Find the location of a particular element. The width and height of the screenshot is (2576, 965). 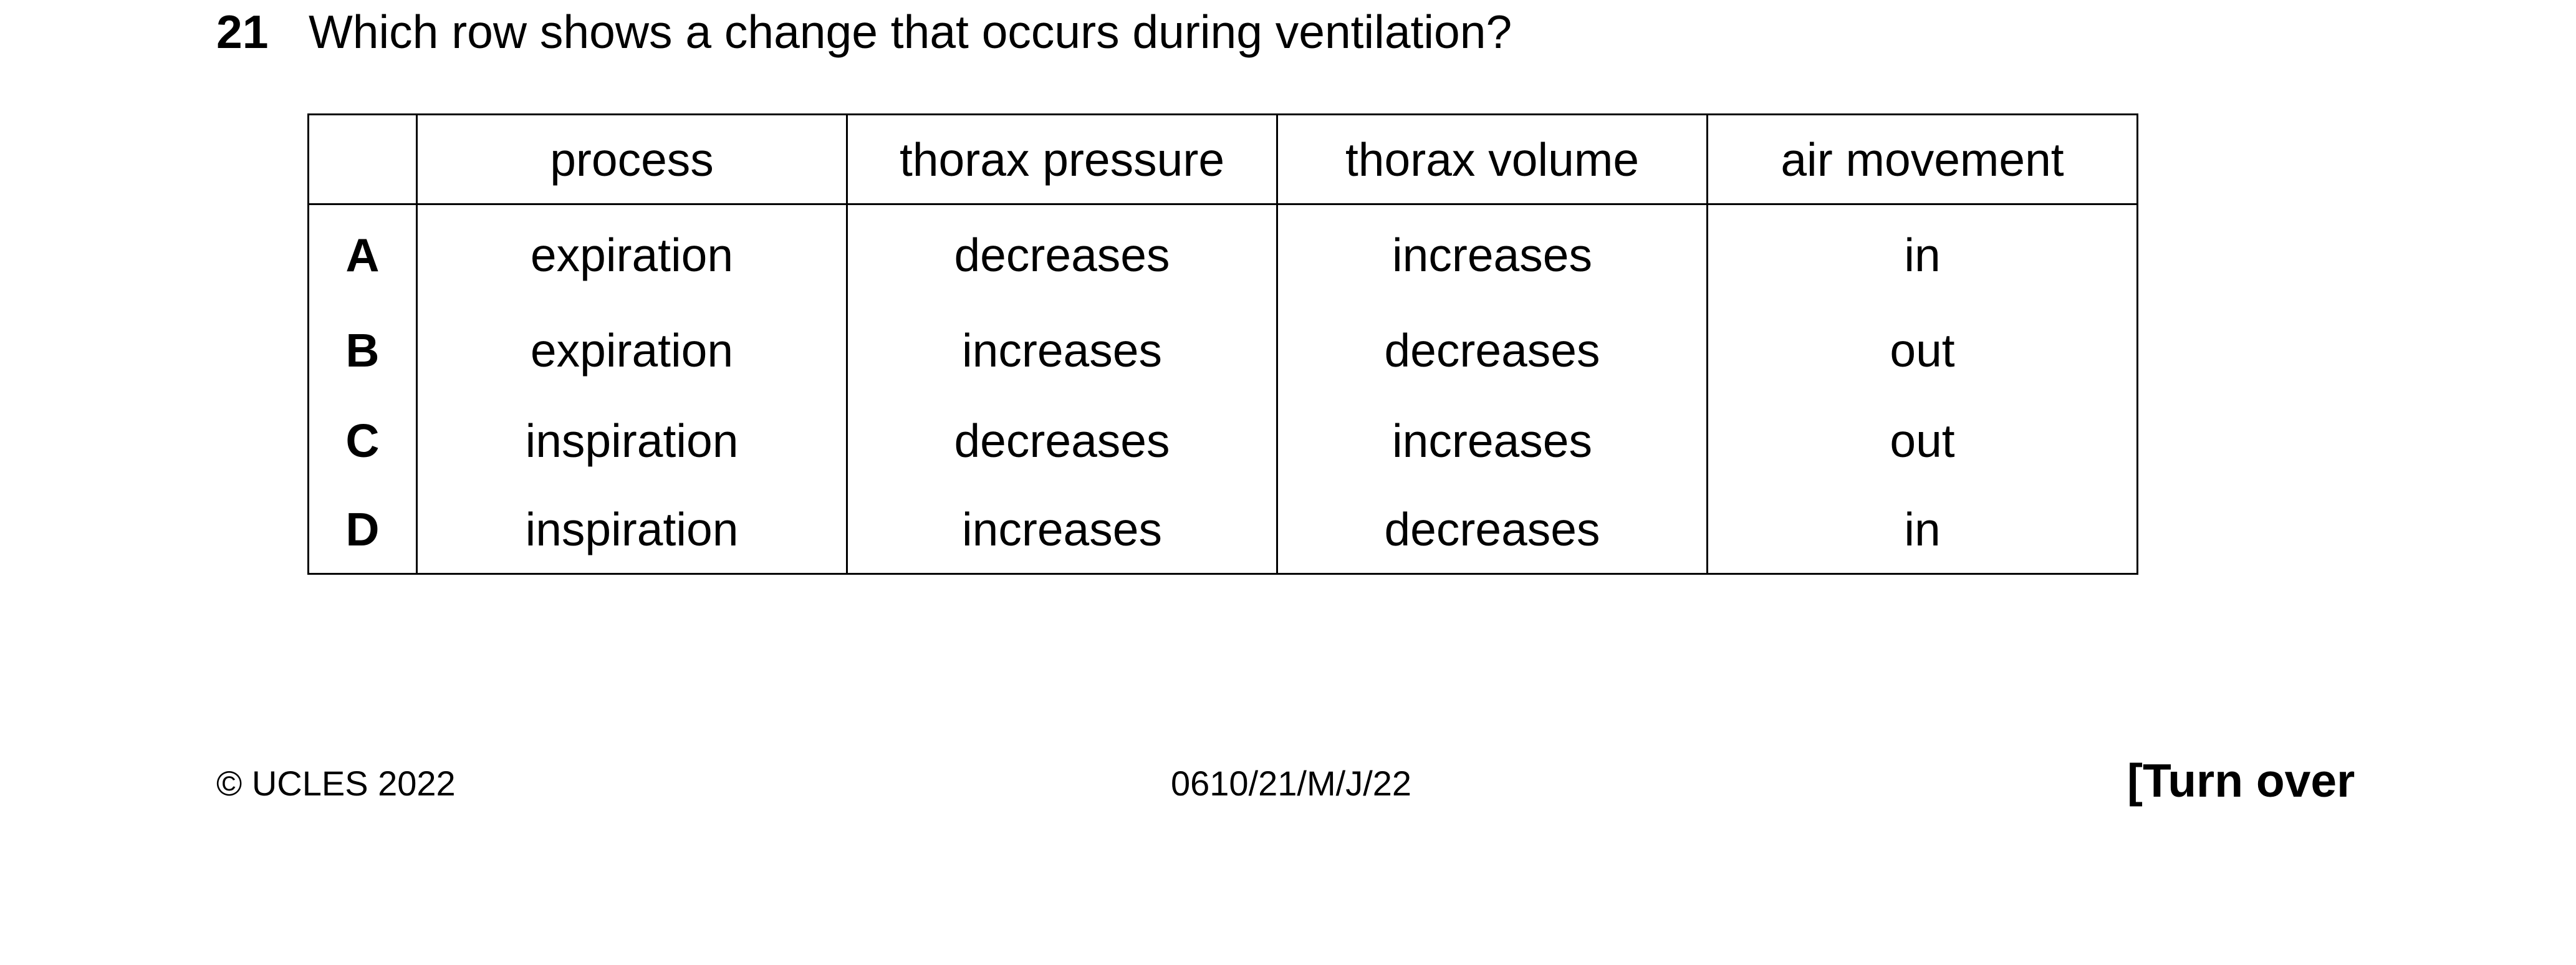

row-letter: D is located at coordinates (362, 530).